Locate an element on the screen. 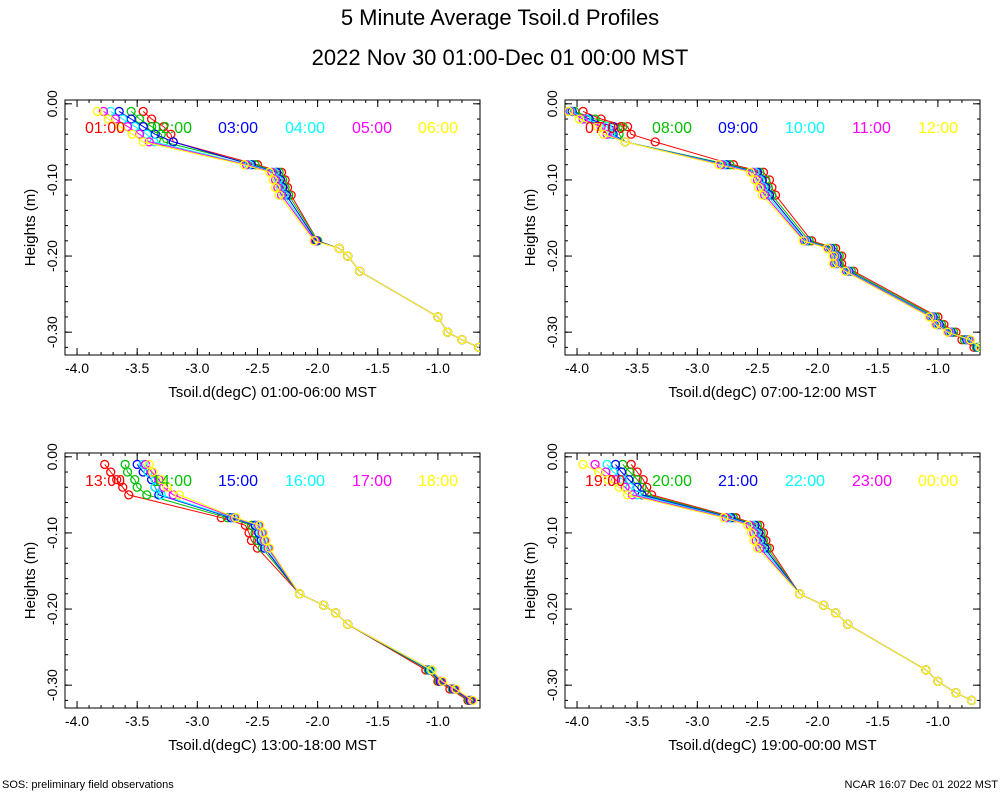 This screenshot has height=800, width=1000. x-axis-label: Tsoil.d(degC) 07:00-12:00 MST is located at coordinates (772, 392).